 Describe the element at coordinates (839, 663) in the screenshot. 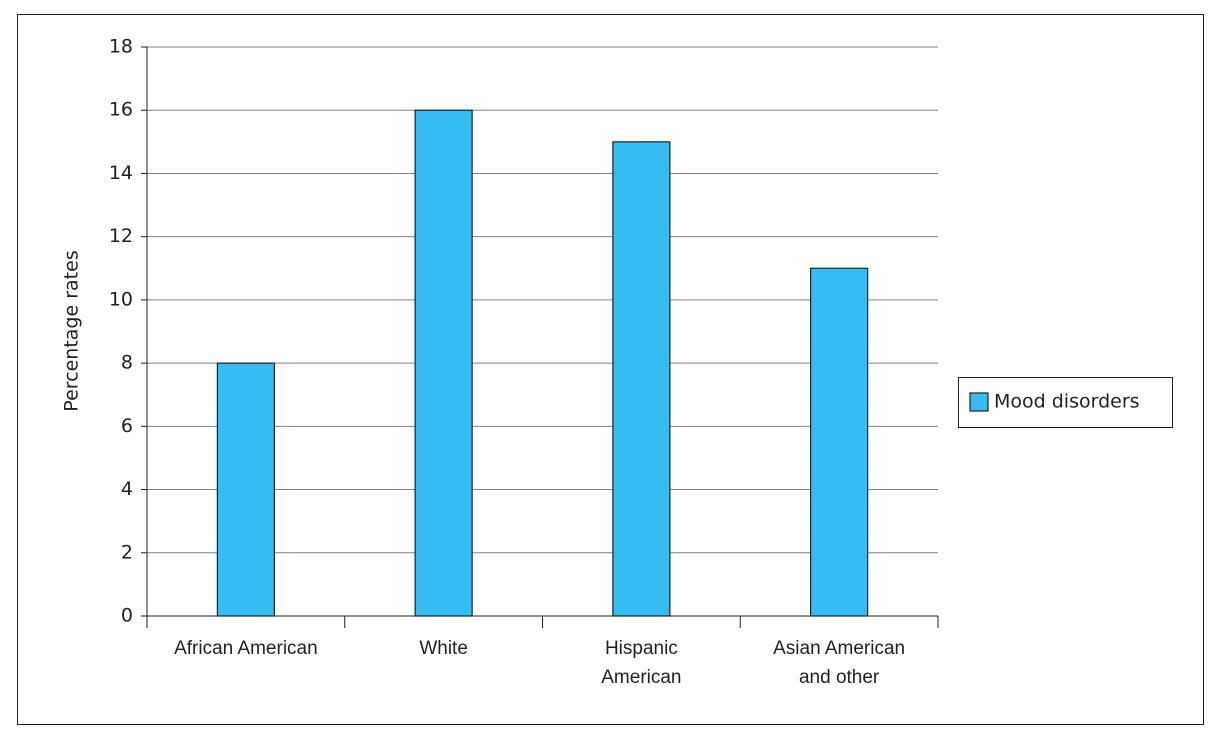

I see `x-tick-label: Asian American and other` at that location.